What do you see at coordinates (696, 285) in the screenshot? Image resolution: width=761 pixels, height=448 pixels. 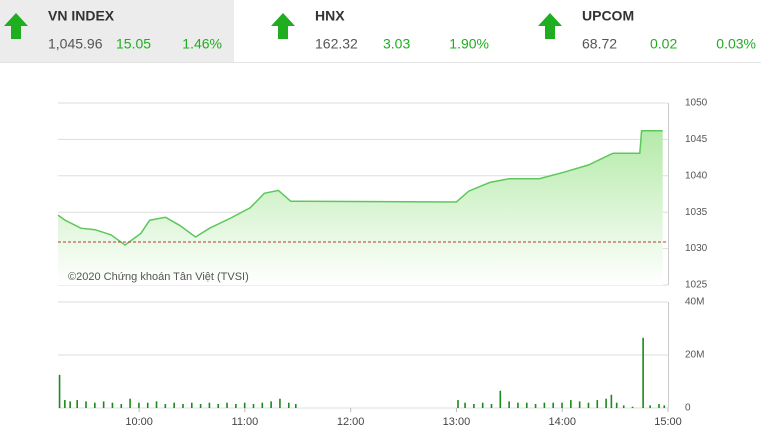 I see `y-tick-label: 1025` at bounding box center [696, 285].